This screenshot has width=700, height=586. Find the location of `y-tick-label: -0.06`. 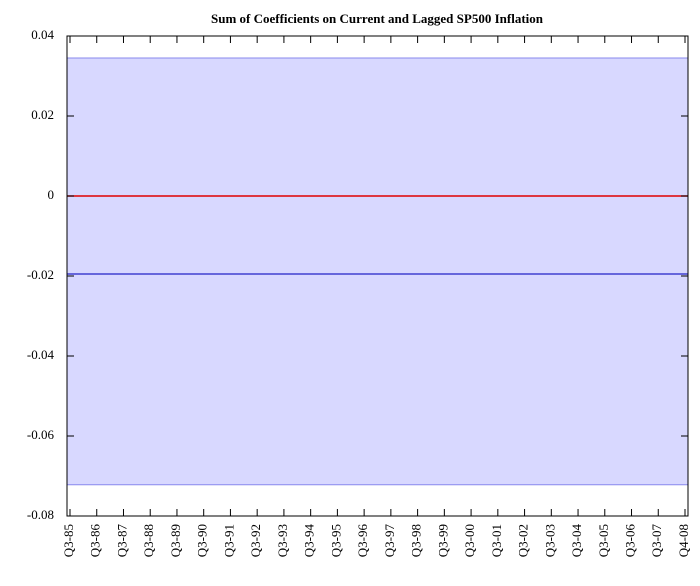

y-tick-label: -0.06 is located at coordinates (41, 434).